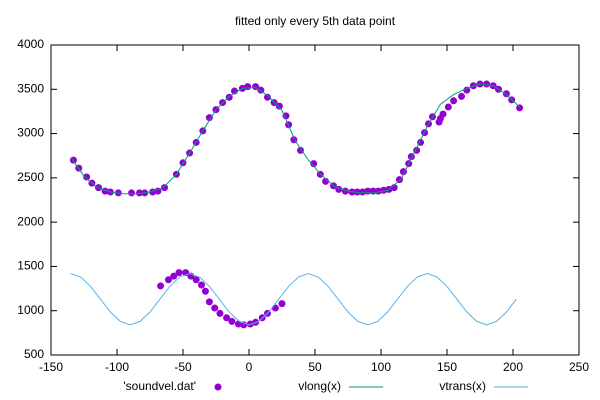 The height and width of the screenshot is (400, 600). Describe the element at coordinates (159, 386) in the screenshot. I see `legend-label: 'soundvel.dat'` at that location.